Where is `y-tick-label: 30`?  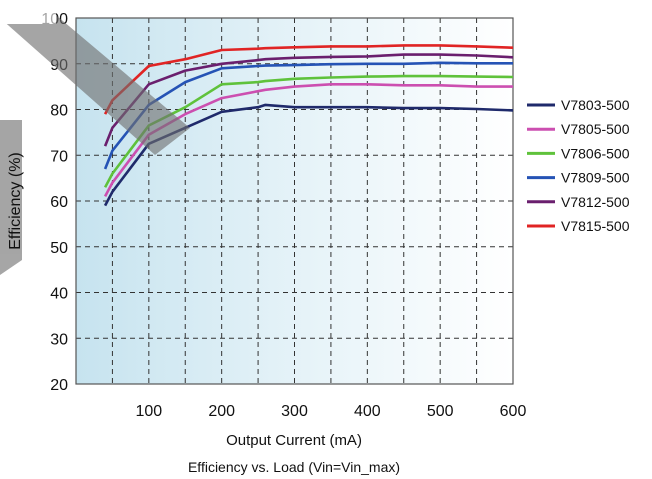 y-tick-label: 30 is located at coordinates (59, 339).